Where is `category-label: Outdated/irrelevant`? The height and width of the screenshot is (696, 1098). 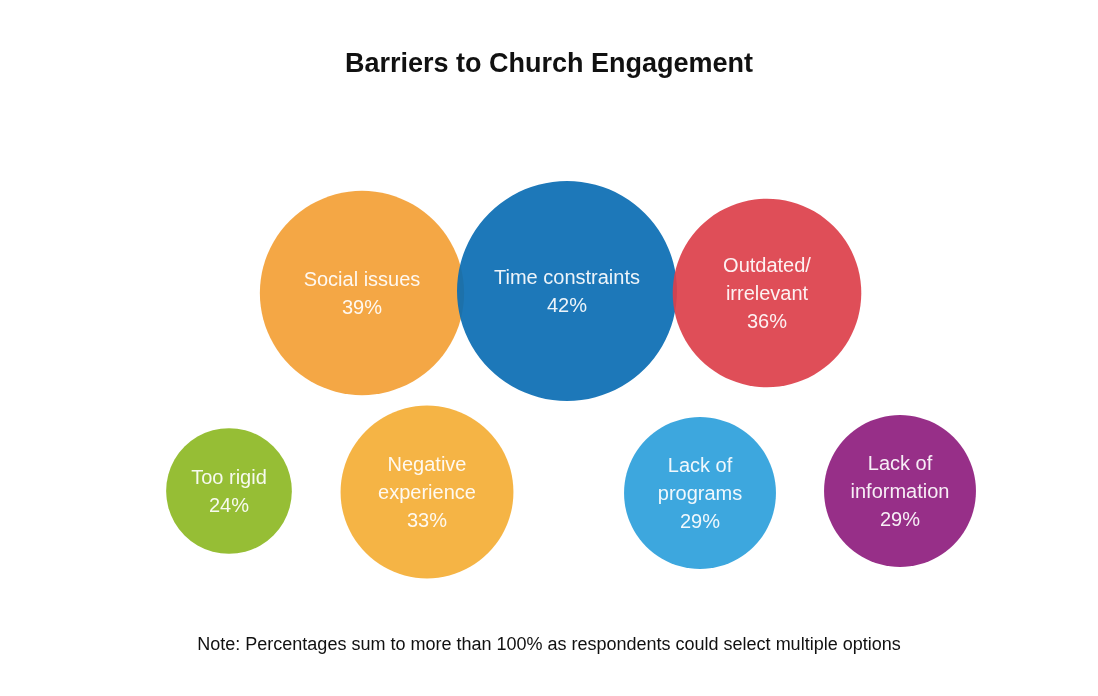
category-label: Outdated/irrelevant is located at coordinates (767, 279).